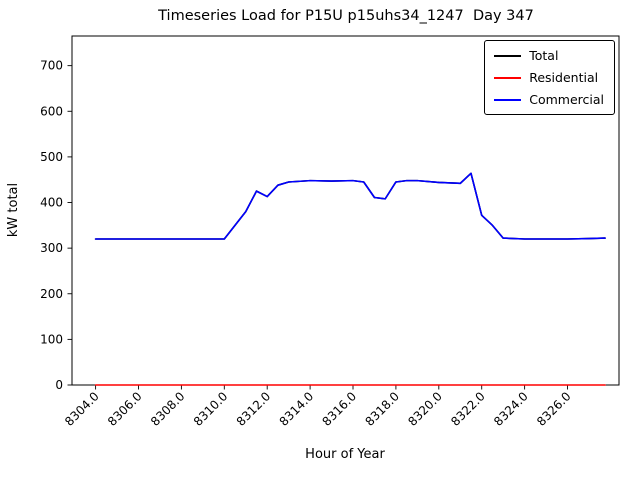 The width and height of the screenshot is (640, 480). Describe the element at coordinates (544, 55) in the screenshot. I see `legend-label-total: Total` at that location.